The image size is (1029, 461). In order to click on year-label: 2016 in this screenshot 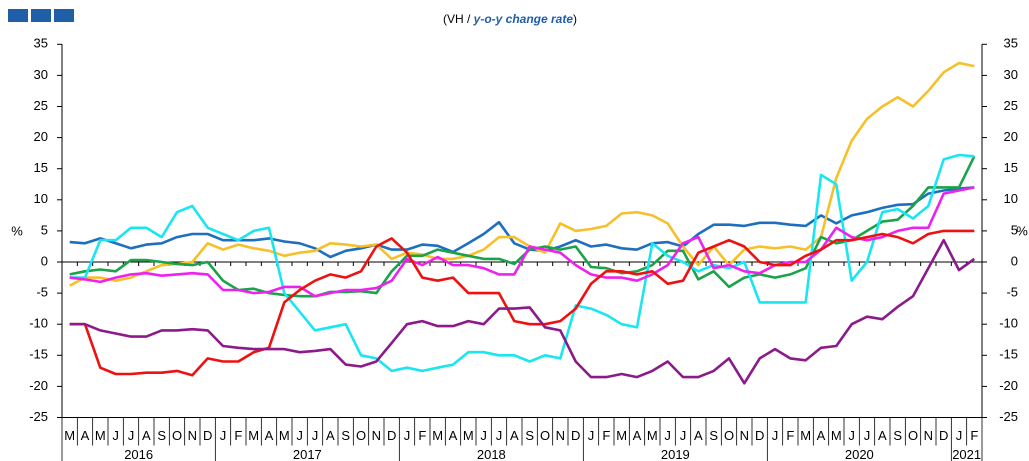, I will do `click(138, 454)`.